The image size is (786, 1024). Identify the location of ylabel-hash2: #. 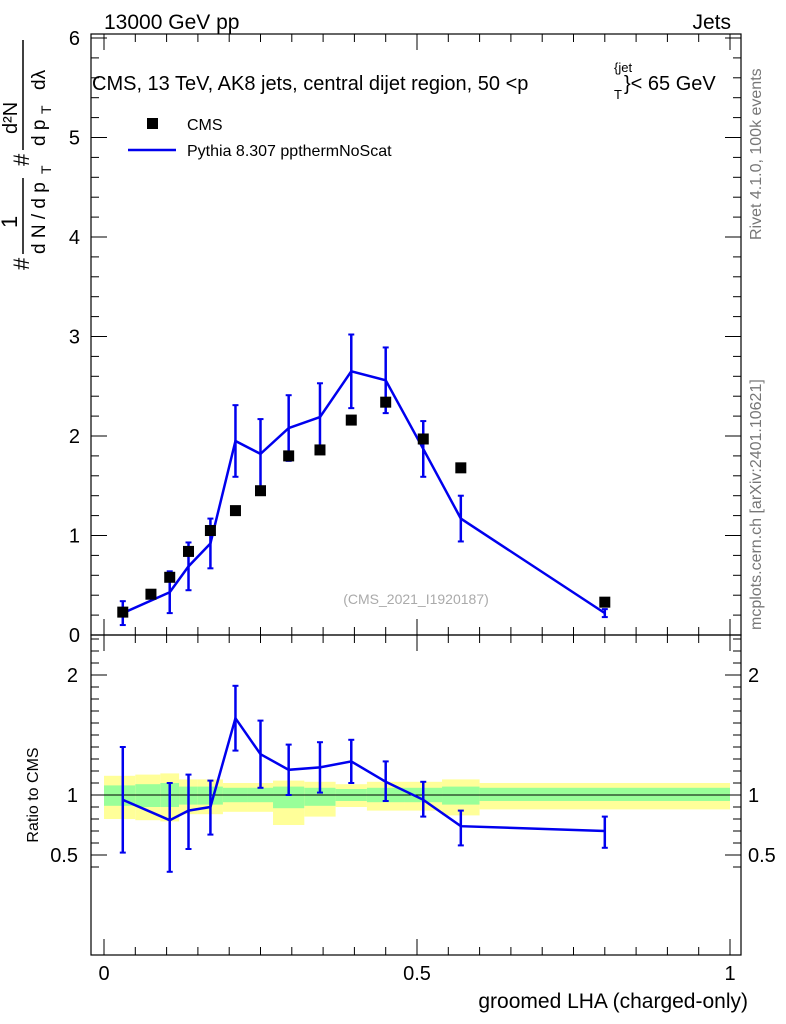
(21, 159).